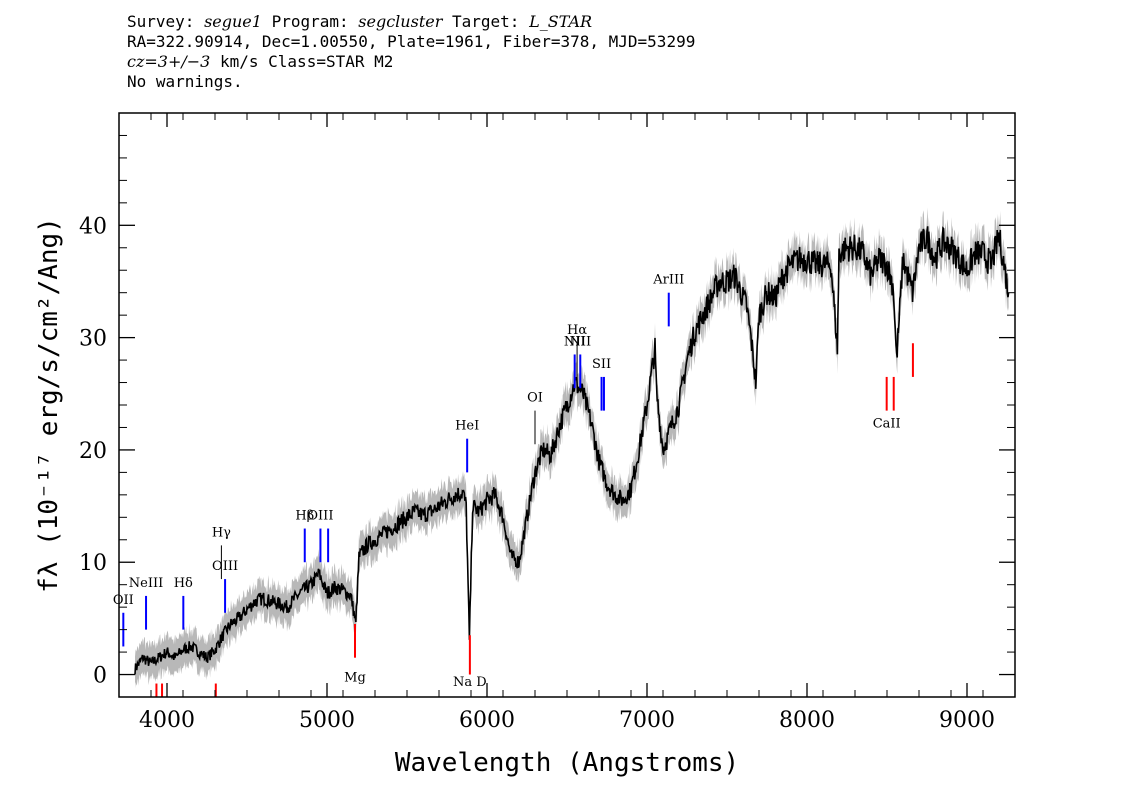 The height and width of the screenshot is (810, 1134). I want to click on program-label: Program:, so click(310, 21).